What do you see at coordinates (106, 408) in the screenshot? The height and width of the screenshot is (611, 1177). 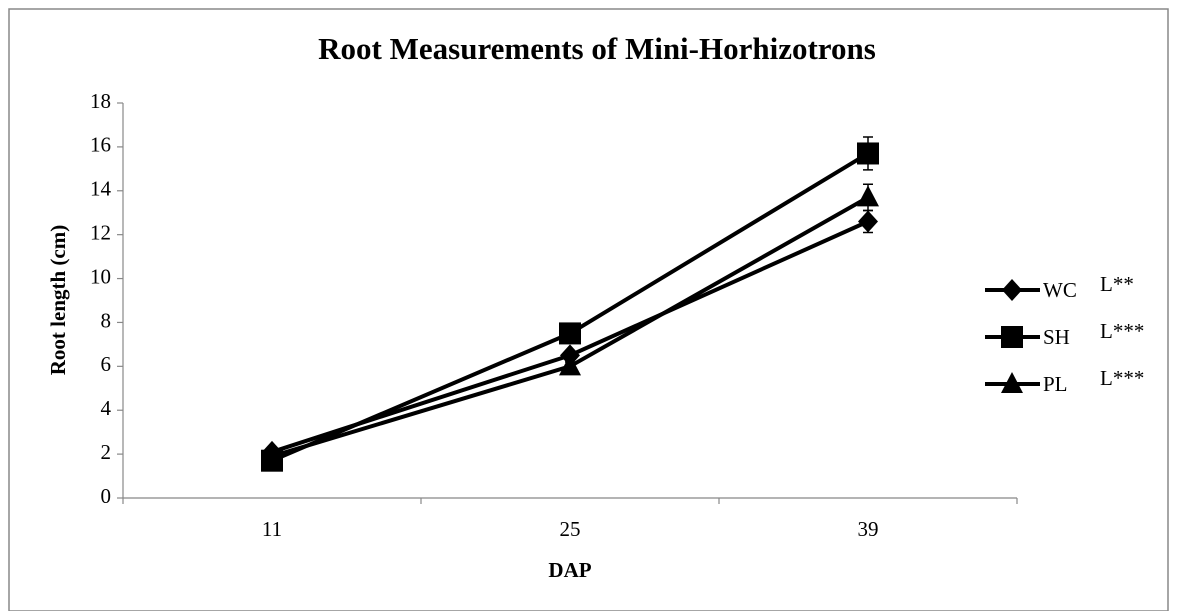 I see `y-tick-label: 4` at bounding box center [106, 408].